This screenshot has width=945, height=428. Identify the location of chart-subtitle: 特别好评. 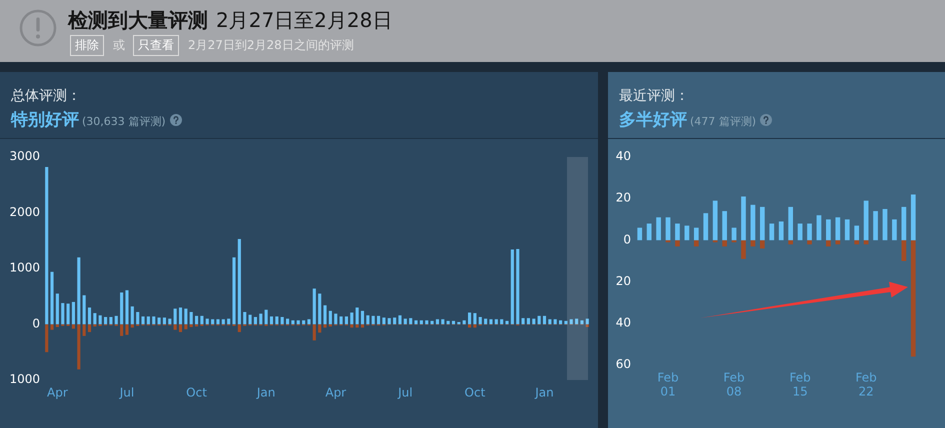
(45, 120).